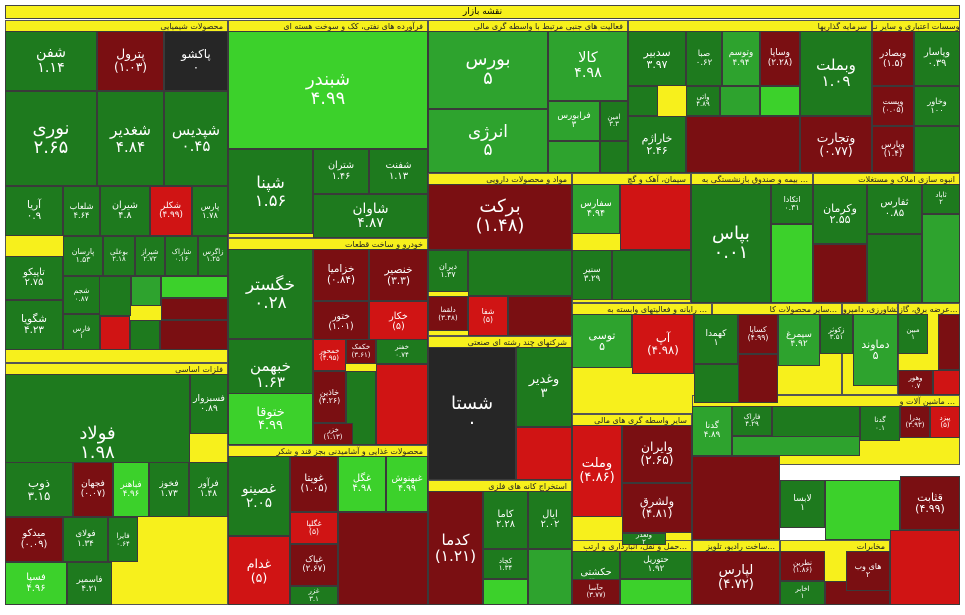  Describe the element at coordinates (930, 503) in the screenshot. I see `symbol-tile: قثابت (۴.۹۹)` at that location.